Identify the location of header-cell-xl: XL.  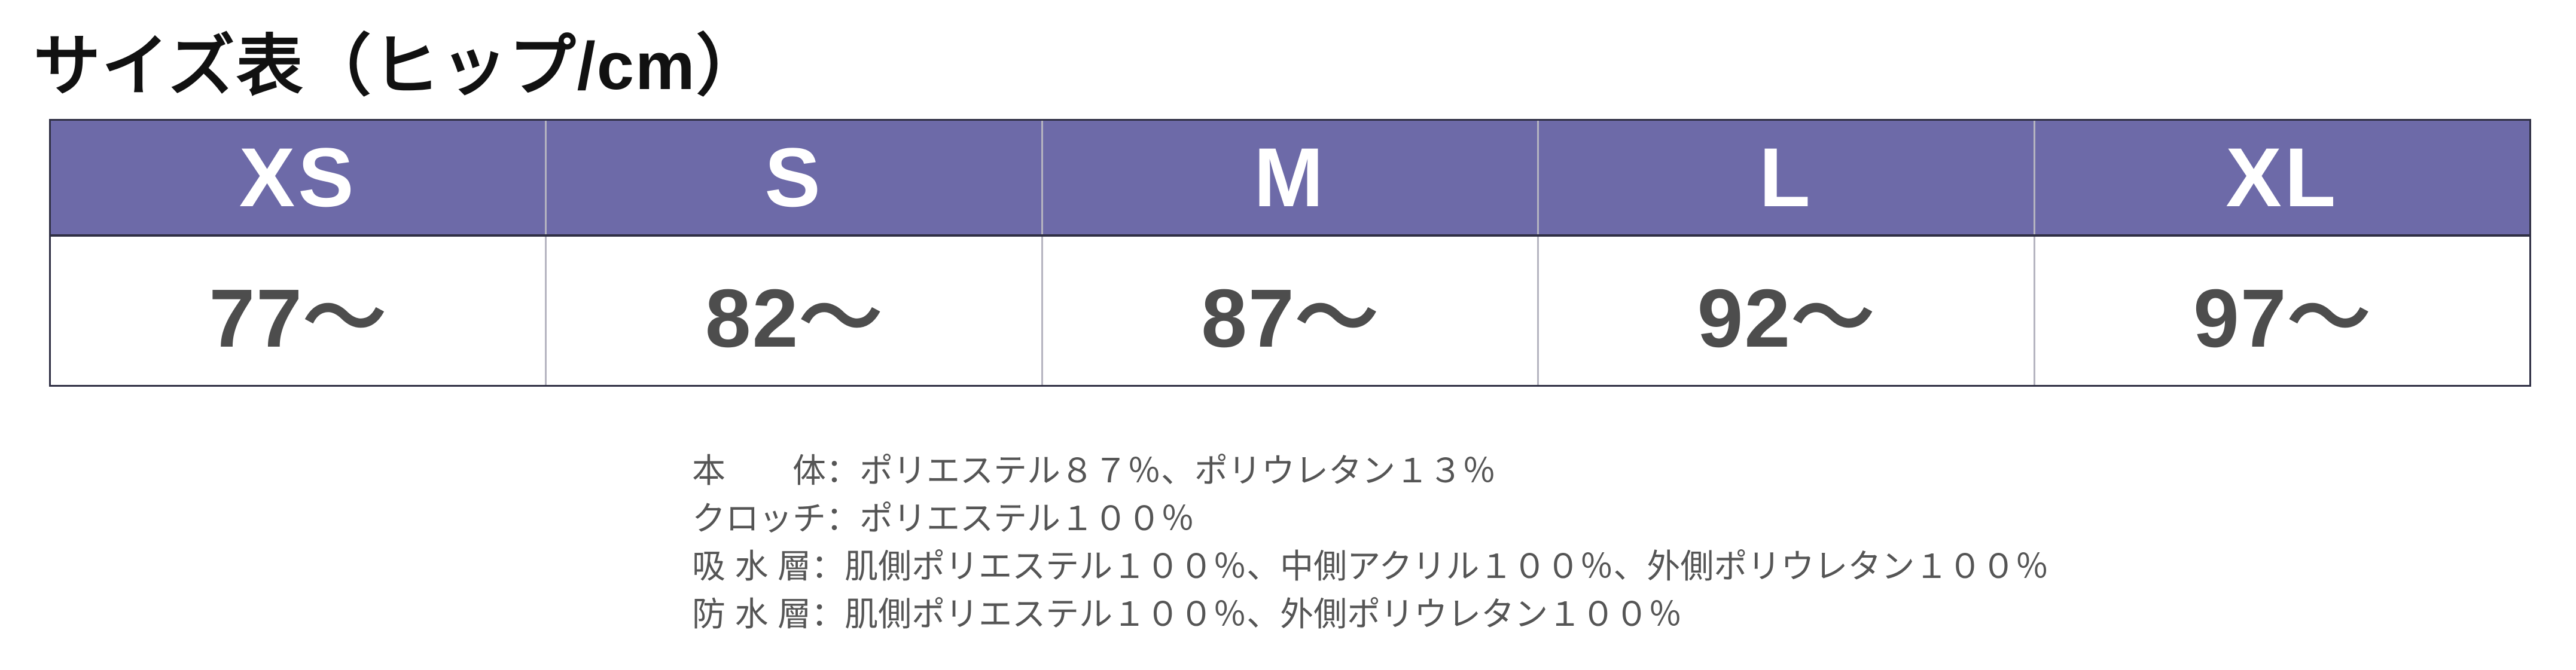
(2281, 177).